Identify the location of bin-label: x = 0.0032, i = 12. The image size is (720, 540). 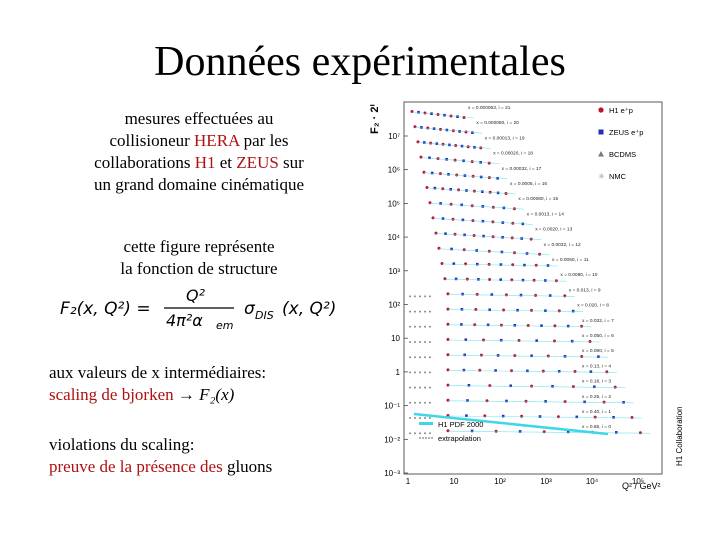
(562, 245).